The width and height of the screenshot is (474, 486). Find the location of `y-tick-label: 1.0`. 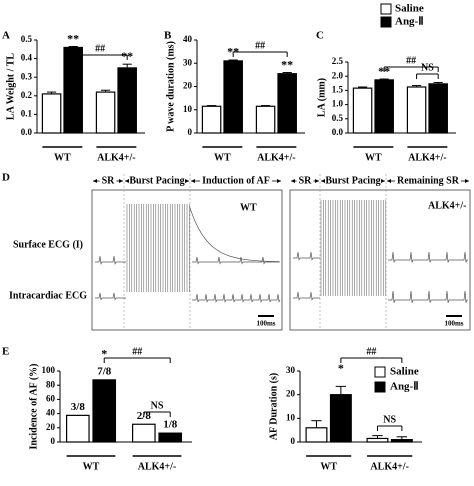

y-tick-label: 1.0 is located at coordinates (338, 104).